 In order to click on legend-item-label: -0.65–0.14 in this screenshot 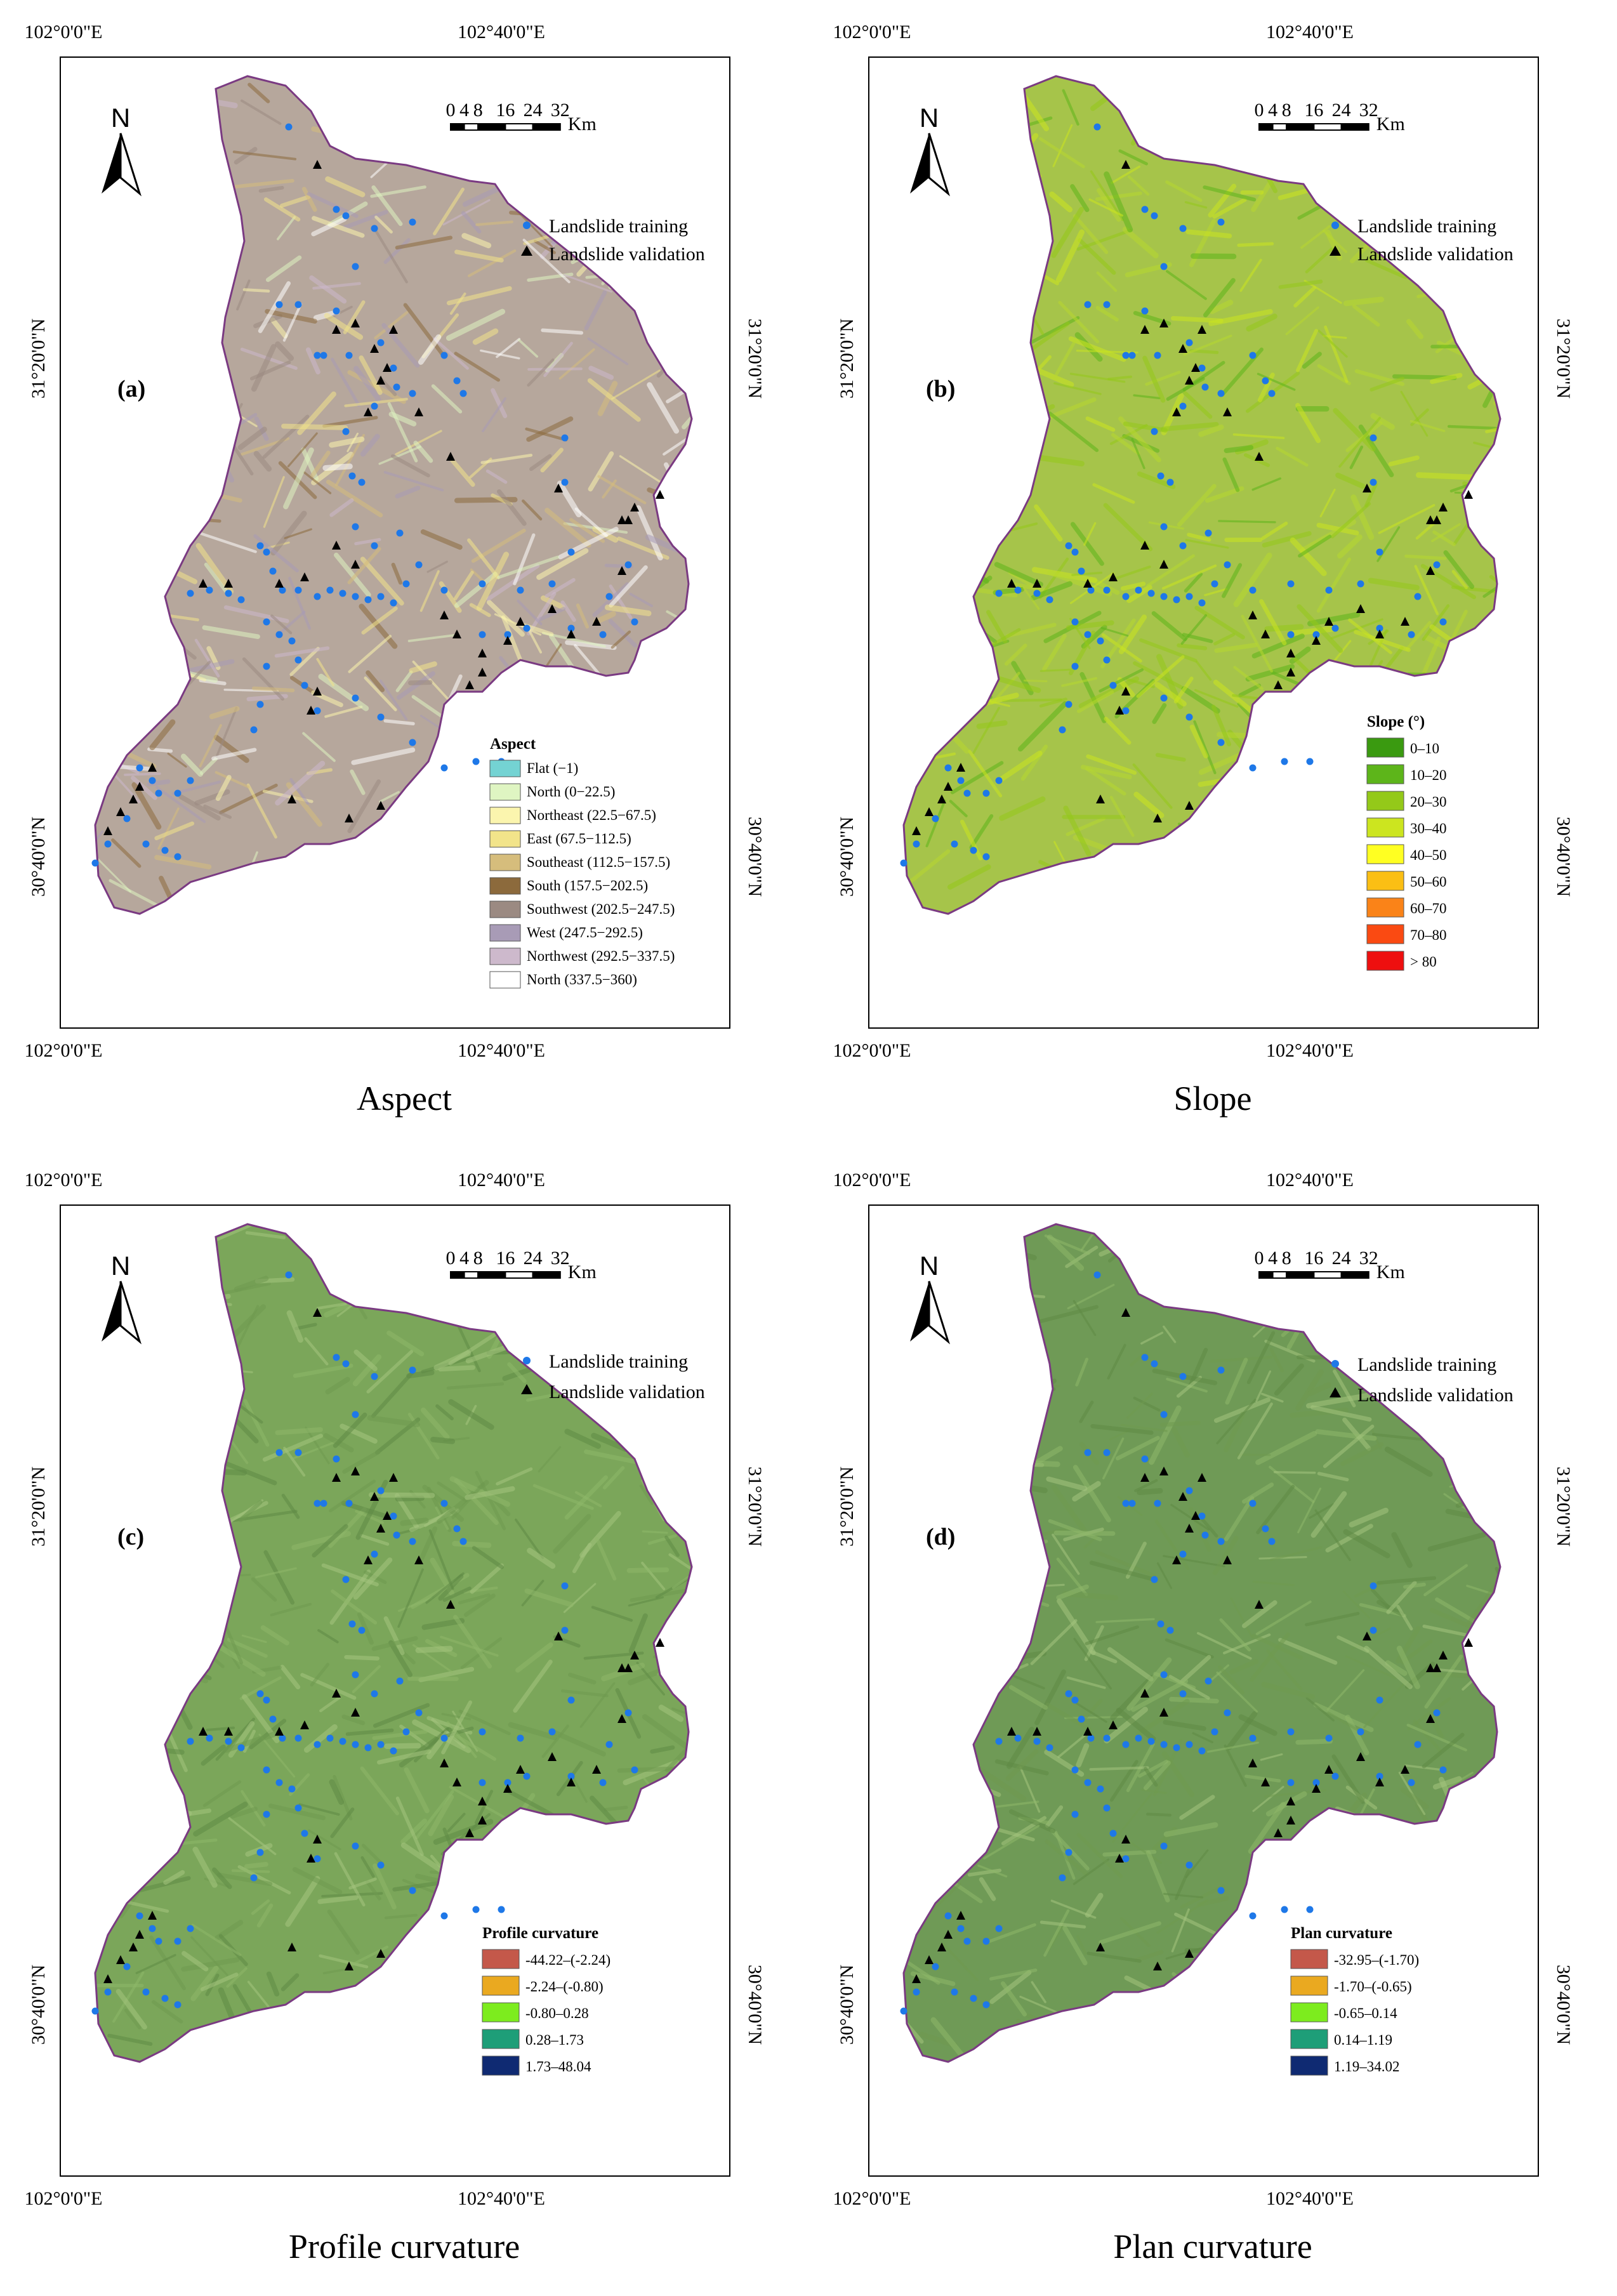, I will do `click(1365, 2013)`.